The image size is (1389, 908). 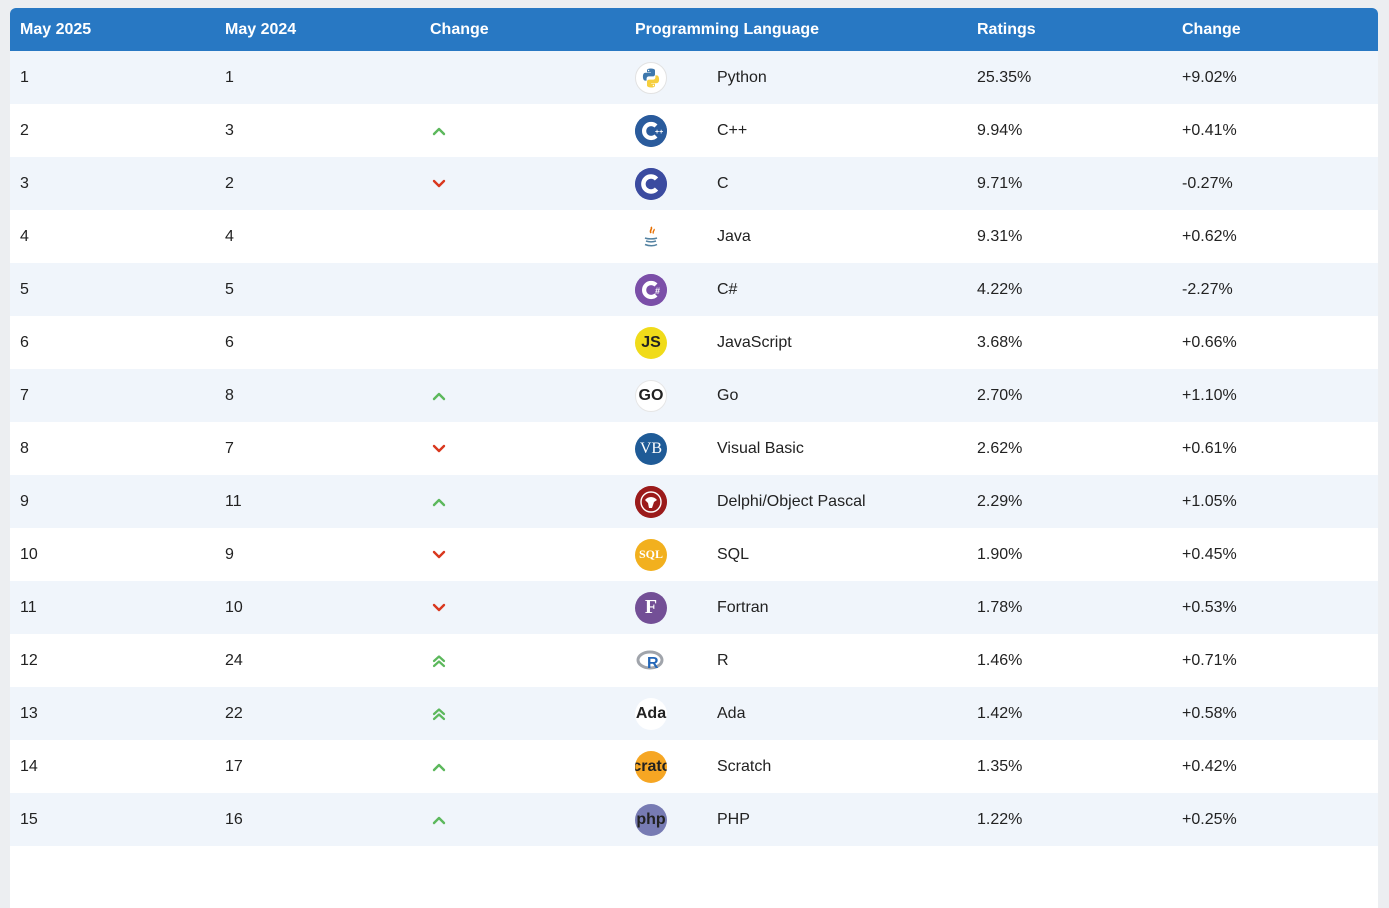 I want to click on rank-2025: 12, so click(x=29, y=660).